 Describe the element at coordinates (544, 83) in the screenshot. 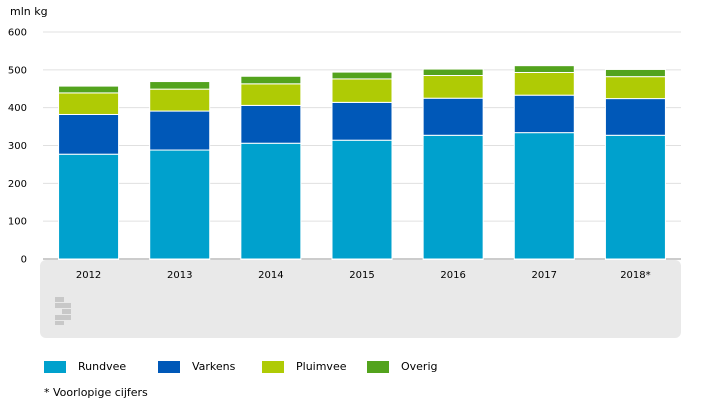

I see `bar-segment-pluimvee-2017` at that location.